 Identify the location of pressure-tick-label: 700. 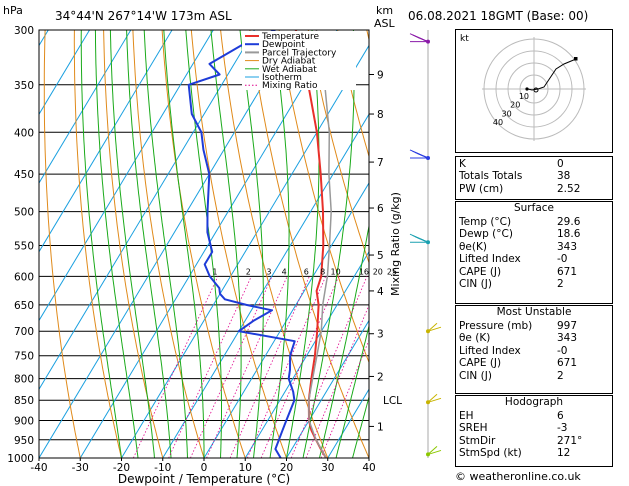
(24, 332).